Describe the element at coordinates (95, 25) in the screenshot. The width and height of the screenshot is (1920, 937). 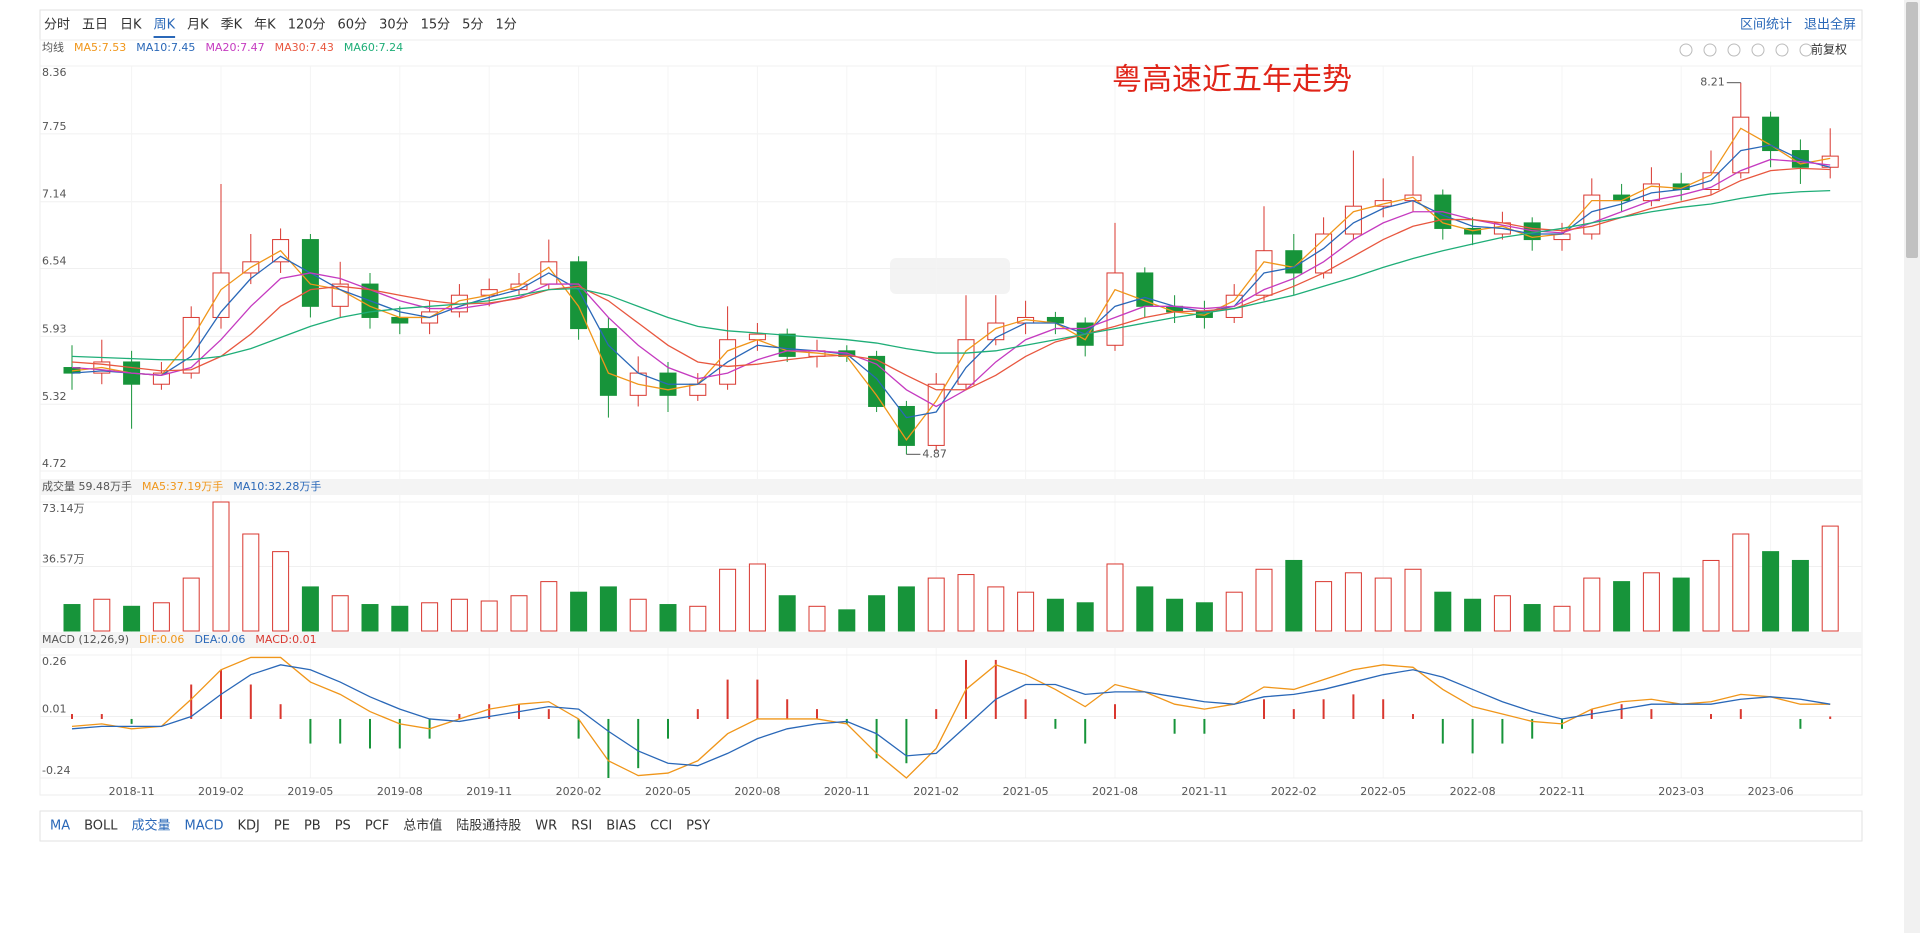
I see `period-tab: 五日` at that location.